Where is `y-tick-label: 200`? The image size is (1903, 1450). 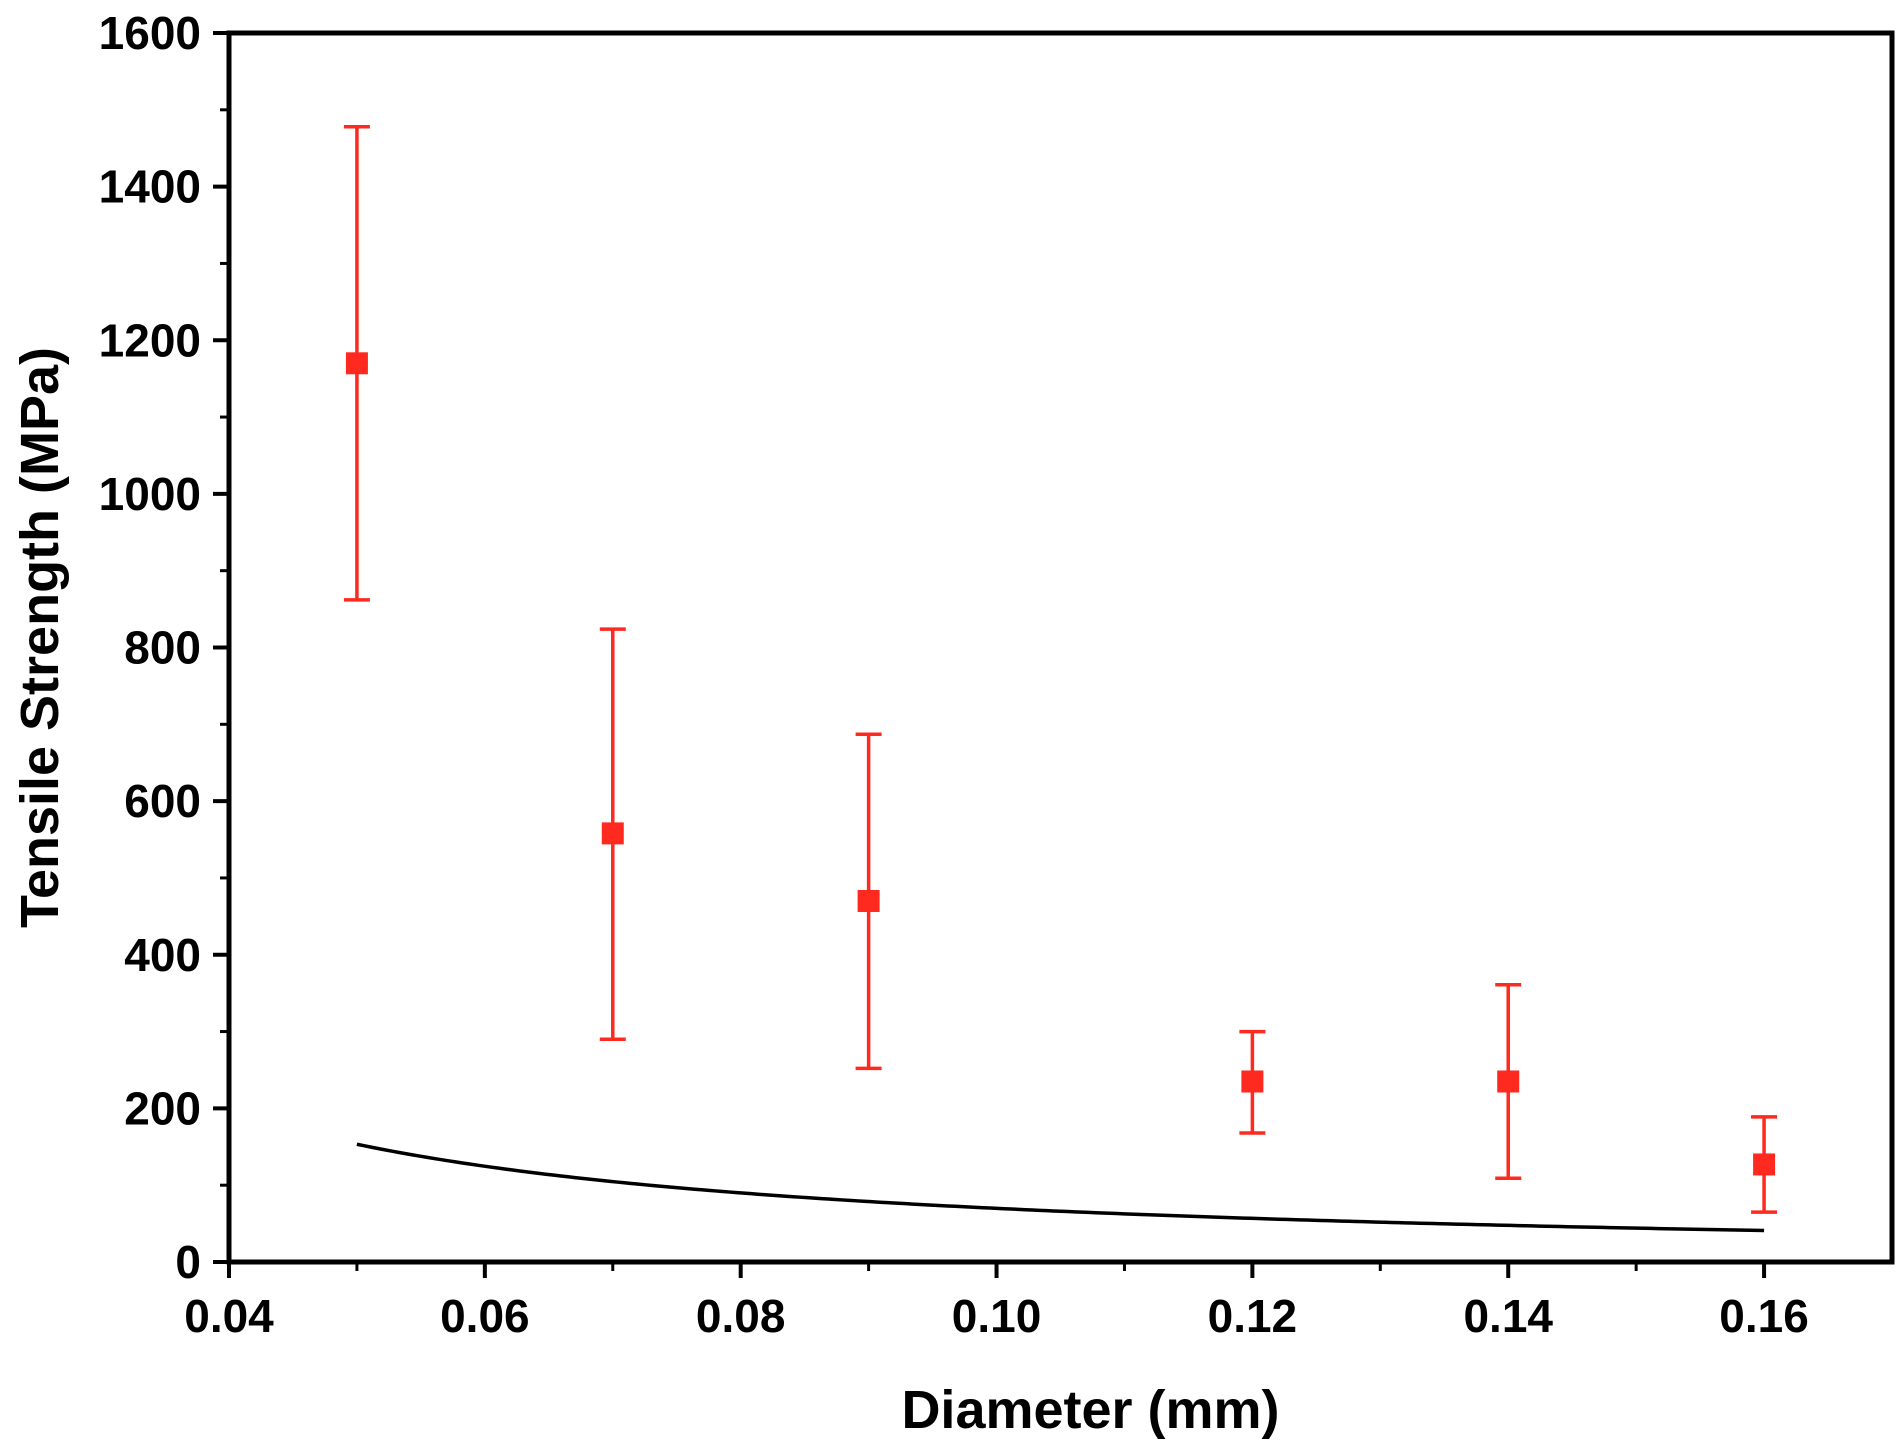
y-tick-label: 200 is located at coordinates (162, 1108).